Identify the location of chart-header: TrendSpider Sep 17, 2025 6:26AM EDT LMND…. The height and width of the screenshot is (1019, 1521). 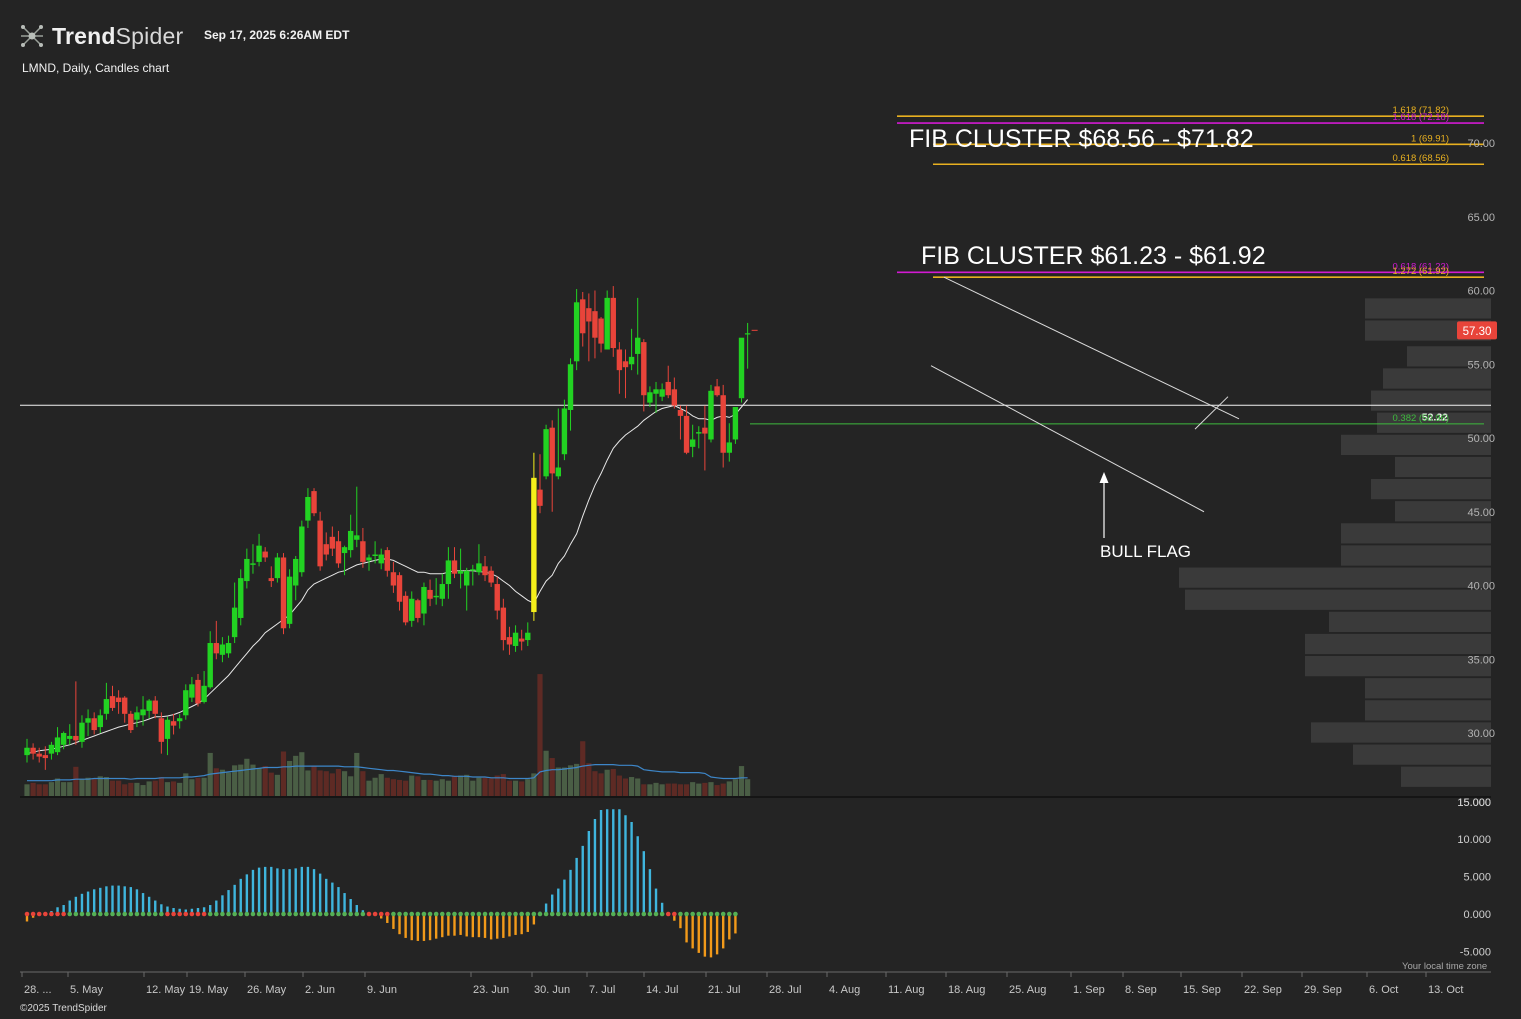
(760, 45).